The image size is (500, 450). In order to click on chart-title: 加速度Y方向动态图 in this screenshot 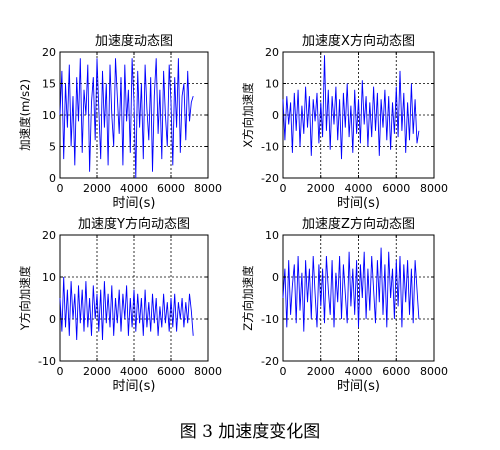, I will do `click(134, 224)`.